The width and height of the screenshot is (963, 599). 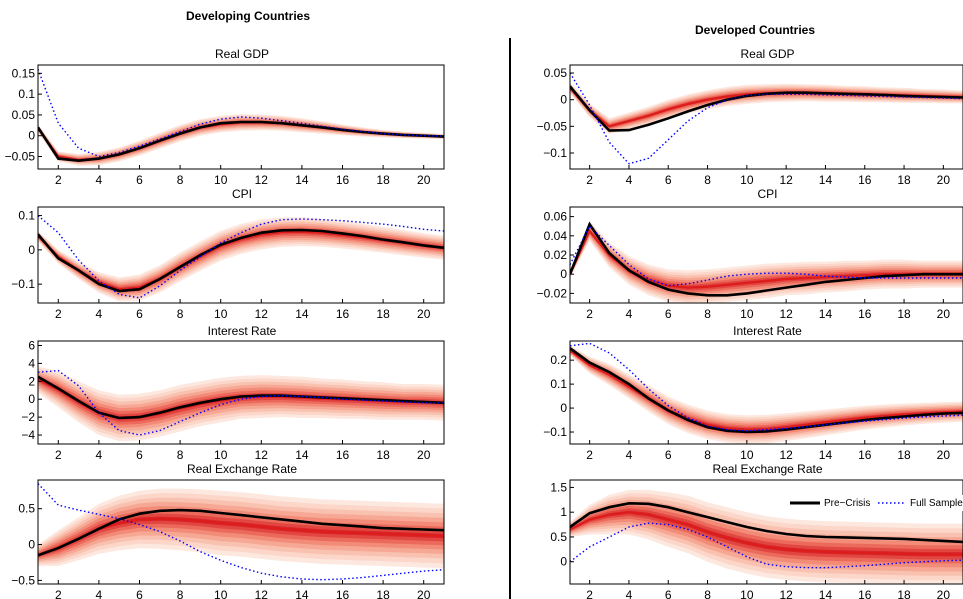 I want to click on left-interest-rate-xtick-label: 20, so click(x=424, y=455).